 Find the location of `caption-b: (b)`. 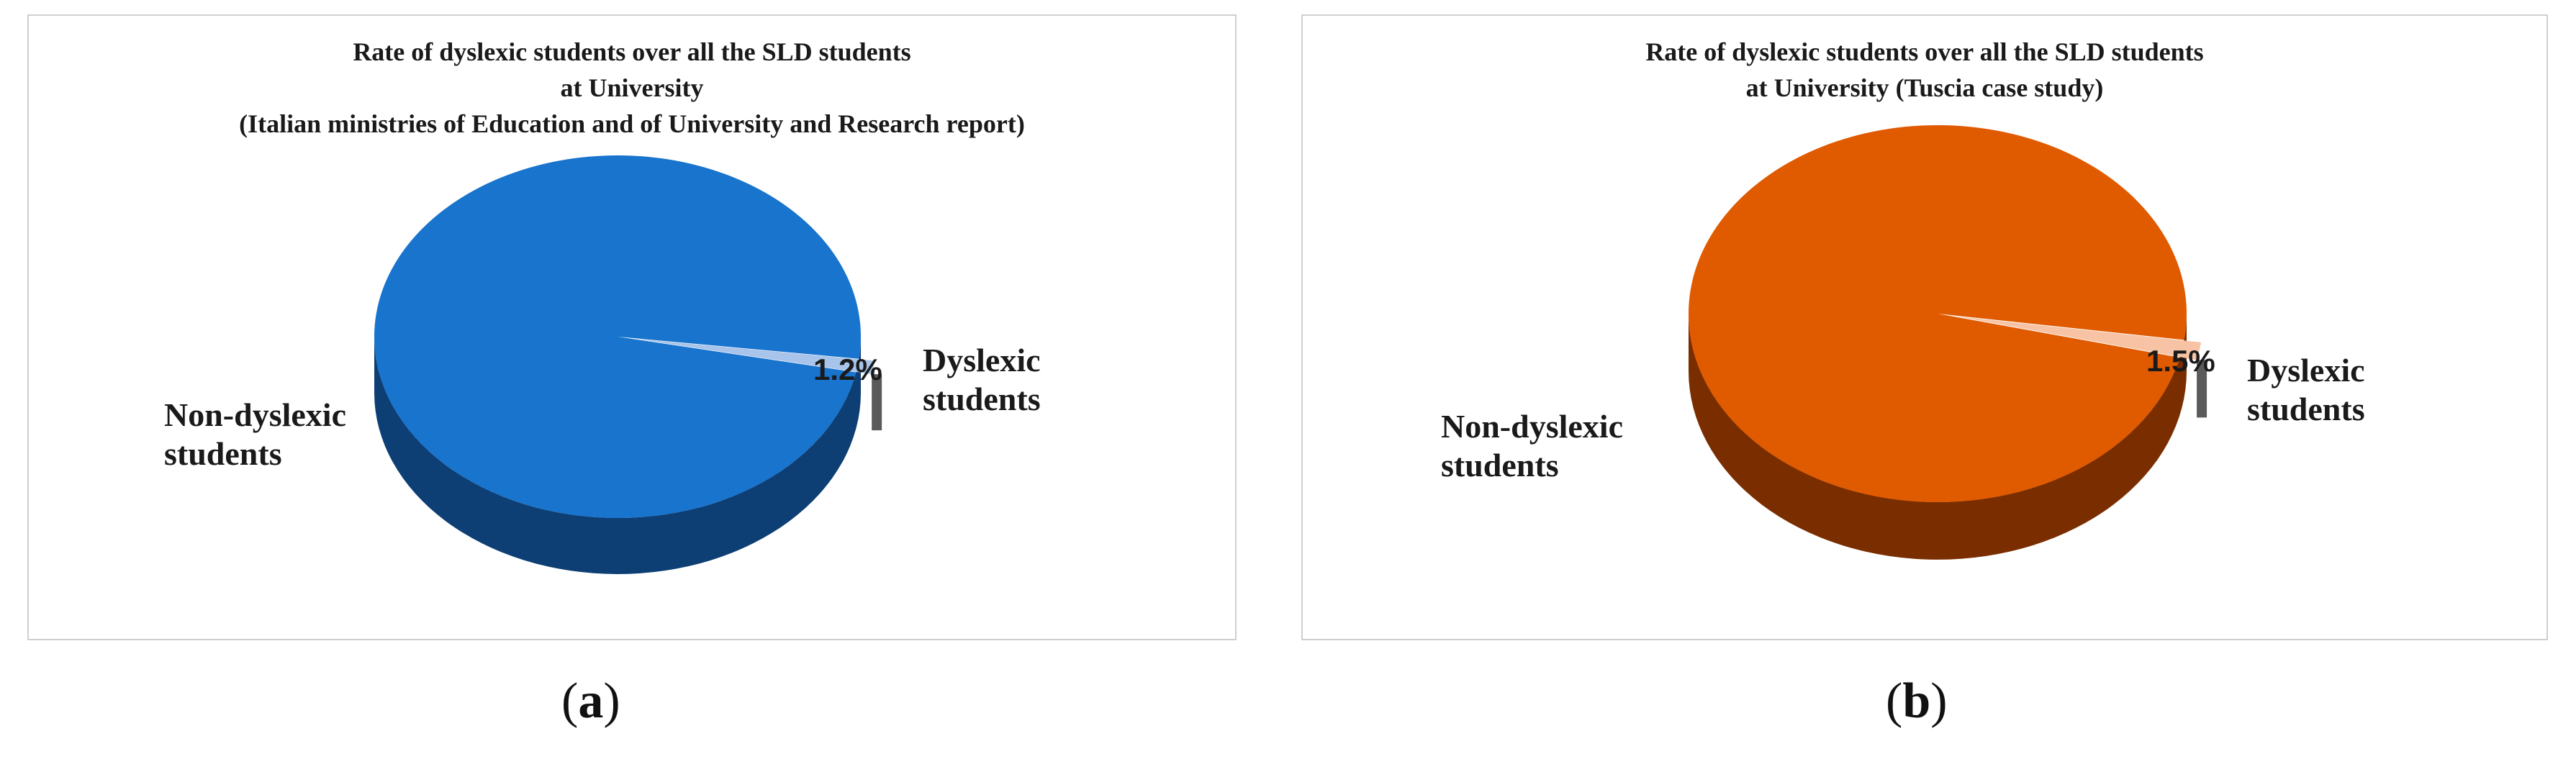

caption-b: (b) is located at coordinates (1917, 701).